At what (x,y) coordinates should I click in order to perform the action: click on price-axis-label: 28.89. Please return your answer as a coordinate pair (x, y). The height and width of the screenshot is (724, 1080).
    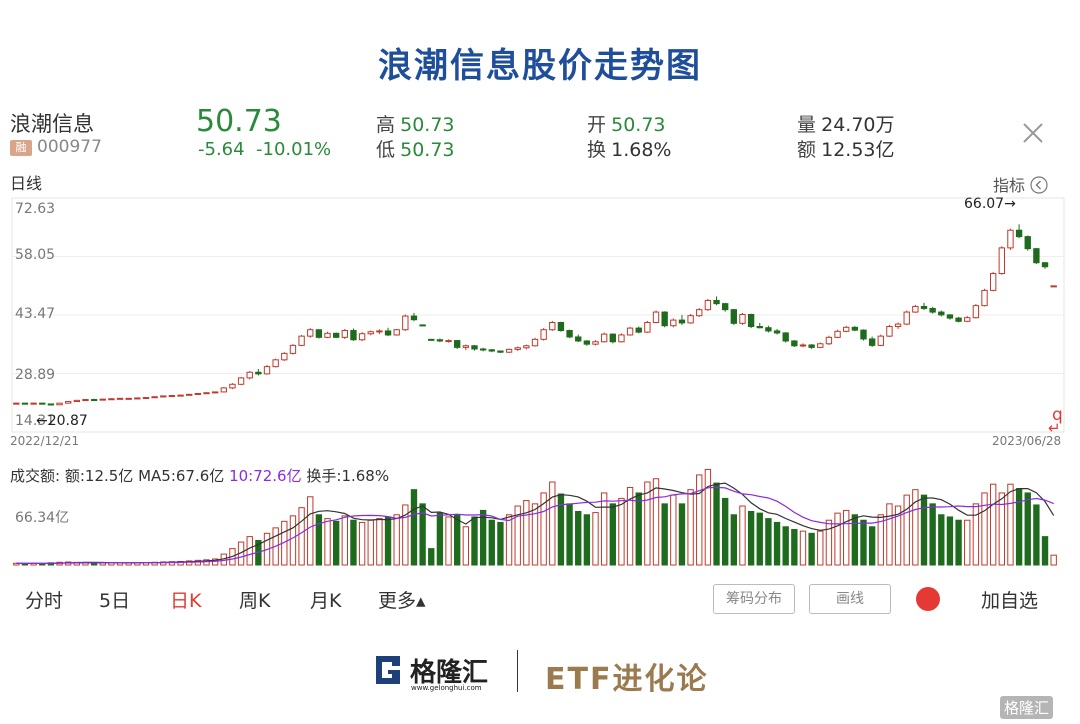
    Looking at the image, I should click on (35, 375).